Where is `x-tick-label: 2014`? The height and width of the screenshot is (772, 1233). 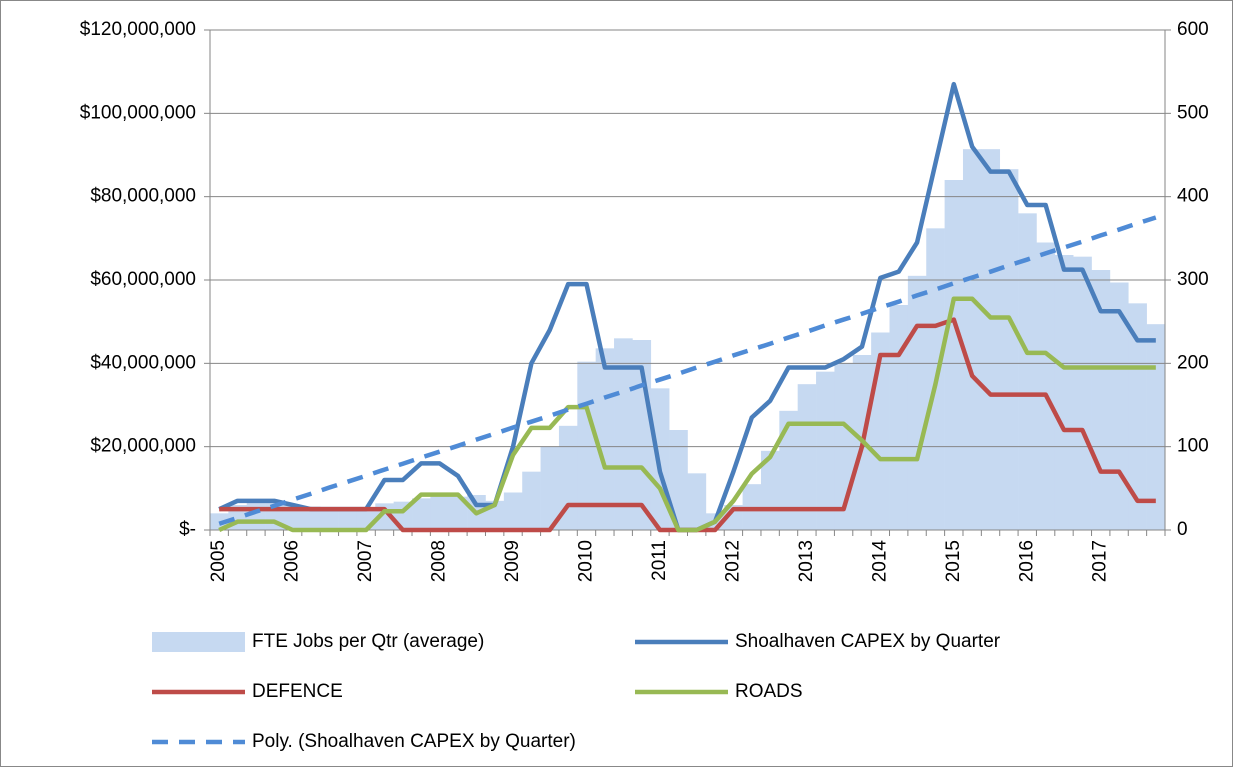 x-tick-label: 2014 is located at coordinates (879, 561).